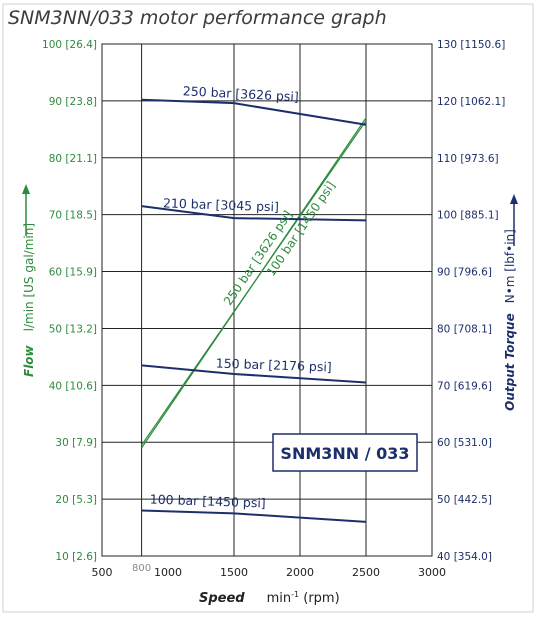 The image size is (539, 620). I want to click on x-tick-label: 1500, so click(234, 572).